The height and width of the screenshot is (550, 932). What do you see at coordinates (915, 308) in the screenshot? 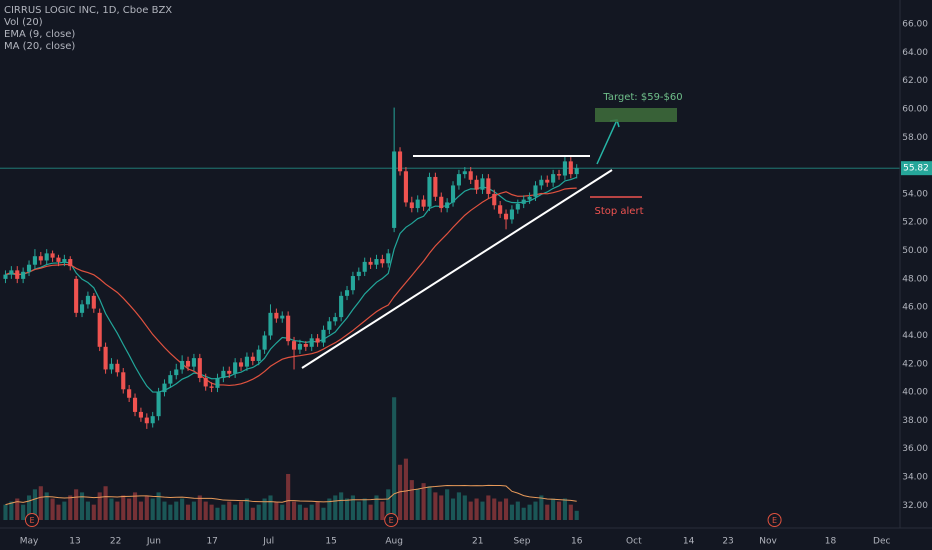
I see `y-tick-label: 46.00` at bounding box center [915, 308].